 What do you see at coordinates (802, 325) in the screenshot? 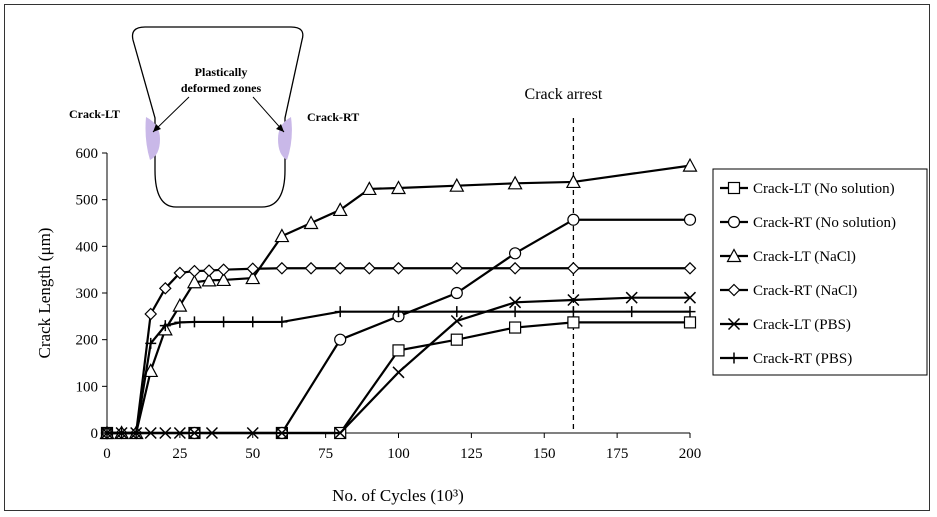
I see `legend-label: Crack-LT (PBS)` at bounding box center [802, 325].